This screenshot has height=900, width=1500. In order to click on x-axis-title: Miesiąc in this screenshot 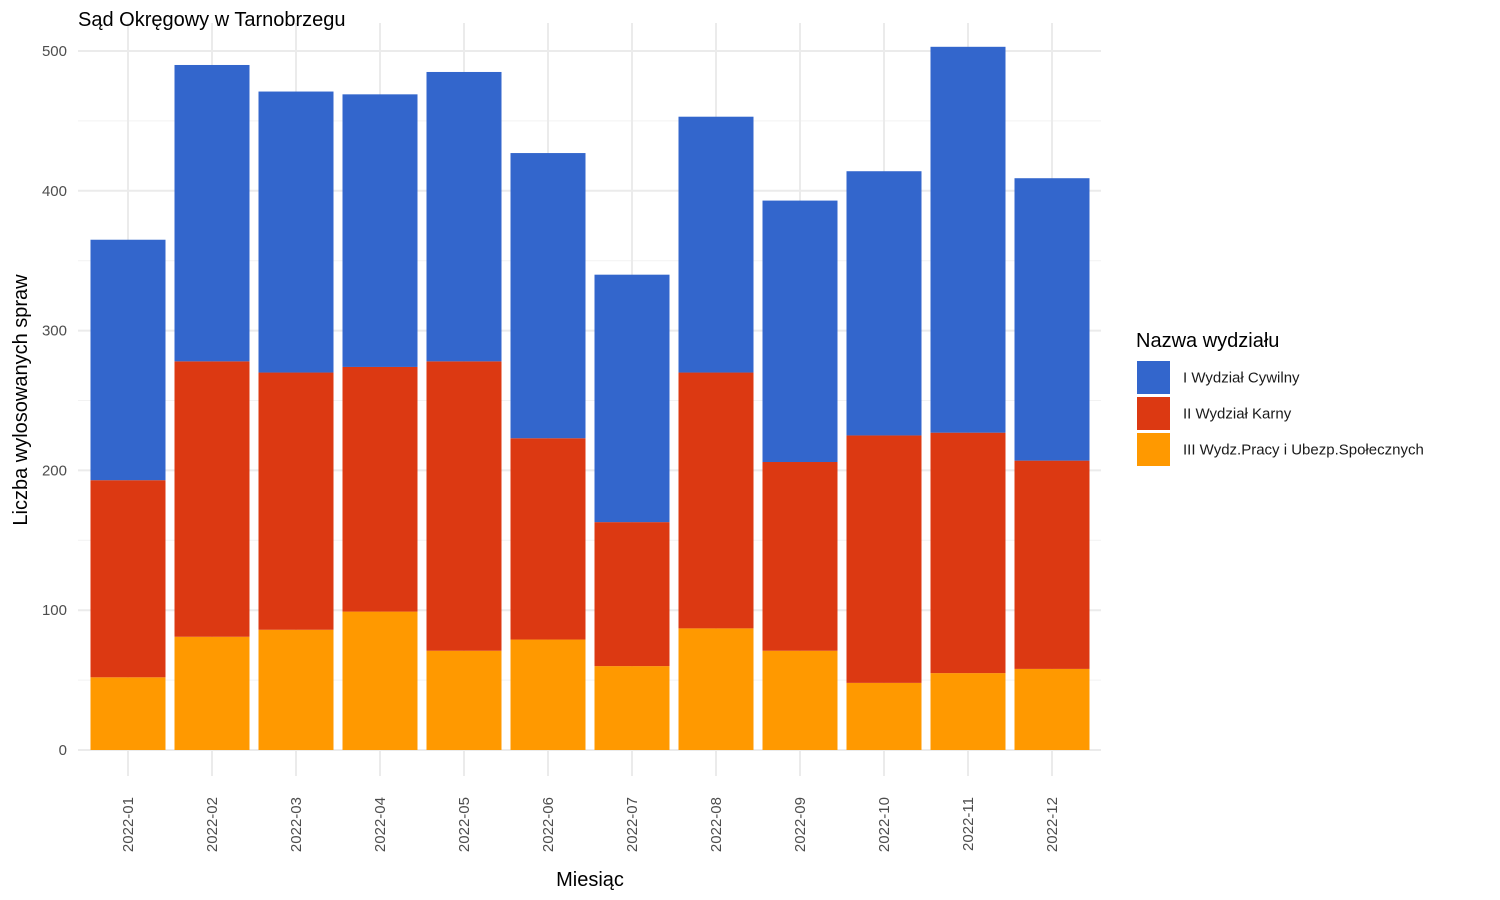, I will do `click(590, 880)`.